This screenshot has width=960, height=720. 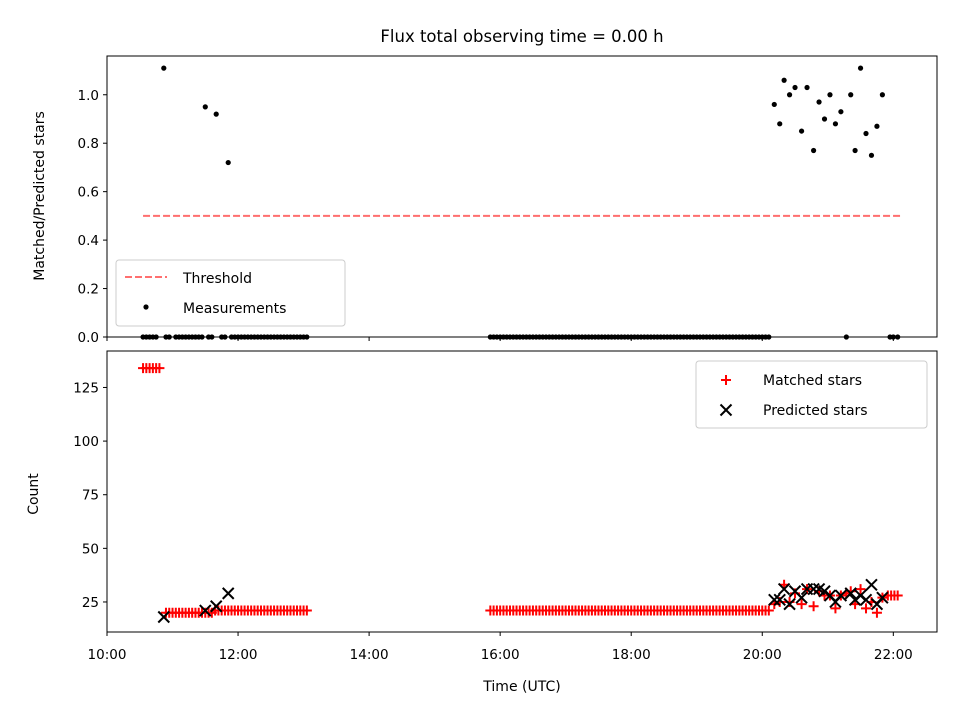 What do you see at coordinates (90, 549) in the screenshot?
I see `y-tick-label: 50` at bounding box center [90, 549].